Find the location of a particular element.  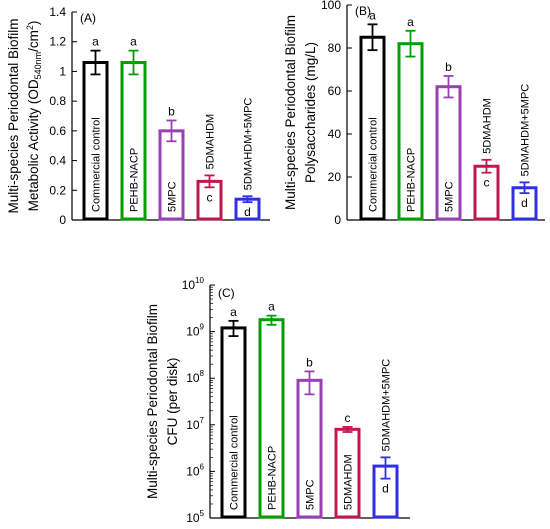

y-tick-label: 20 is located at coordinates (335, 177).